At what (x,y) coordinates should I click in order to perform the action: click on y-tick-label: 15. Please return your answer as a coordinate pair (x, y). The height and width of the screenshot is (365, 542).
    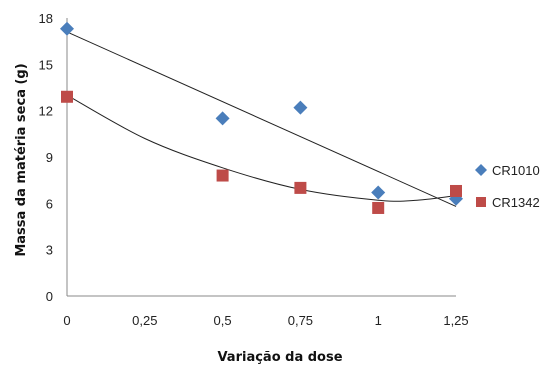
    Looking at the image, I should click on (46, 64).